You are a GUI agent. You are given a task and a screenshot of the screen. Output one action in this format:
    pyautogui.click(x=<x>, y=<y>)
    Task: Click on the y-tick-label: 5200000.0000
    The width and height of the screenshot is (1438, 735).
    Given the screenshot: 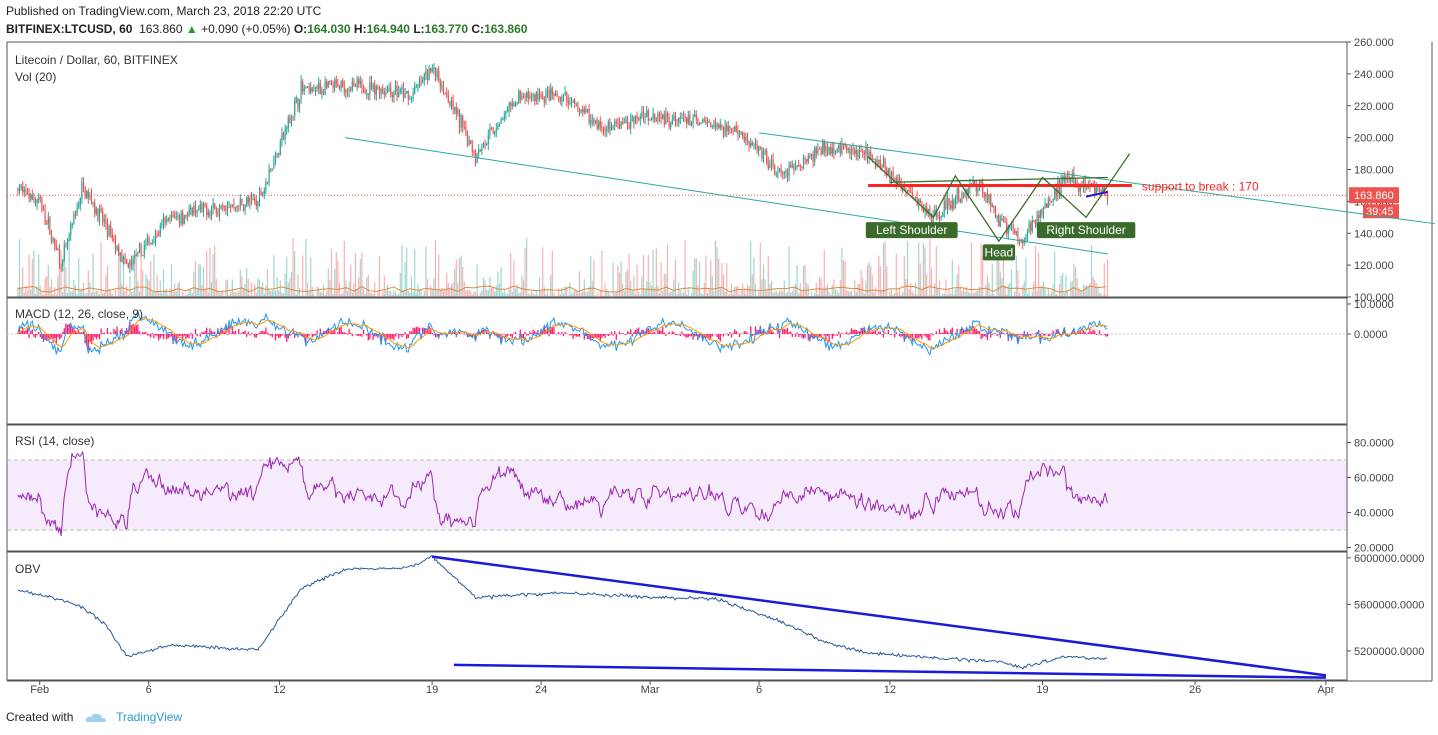 What is the action you would take?
    pyautogui.click(x=1389, y=652)
    